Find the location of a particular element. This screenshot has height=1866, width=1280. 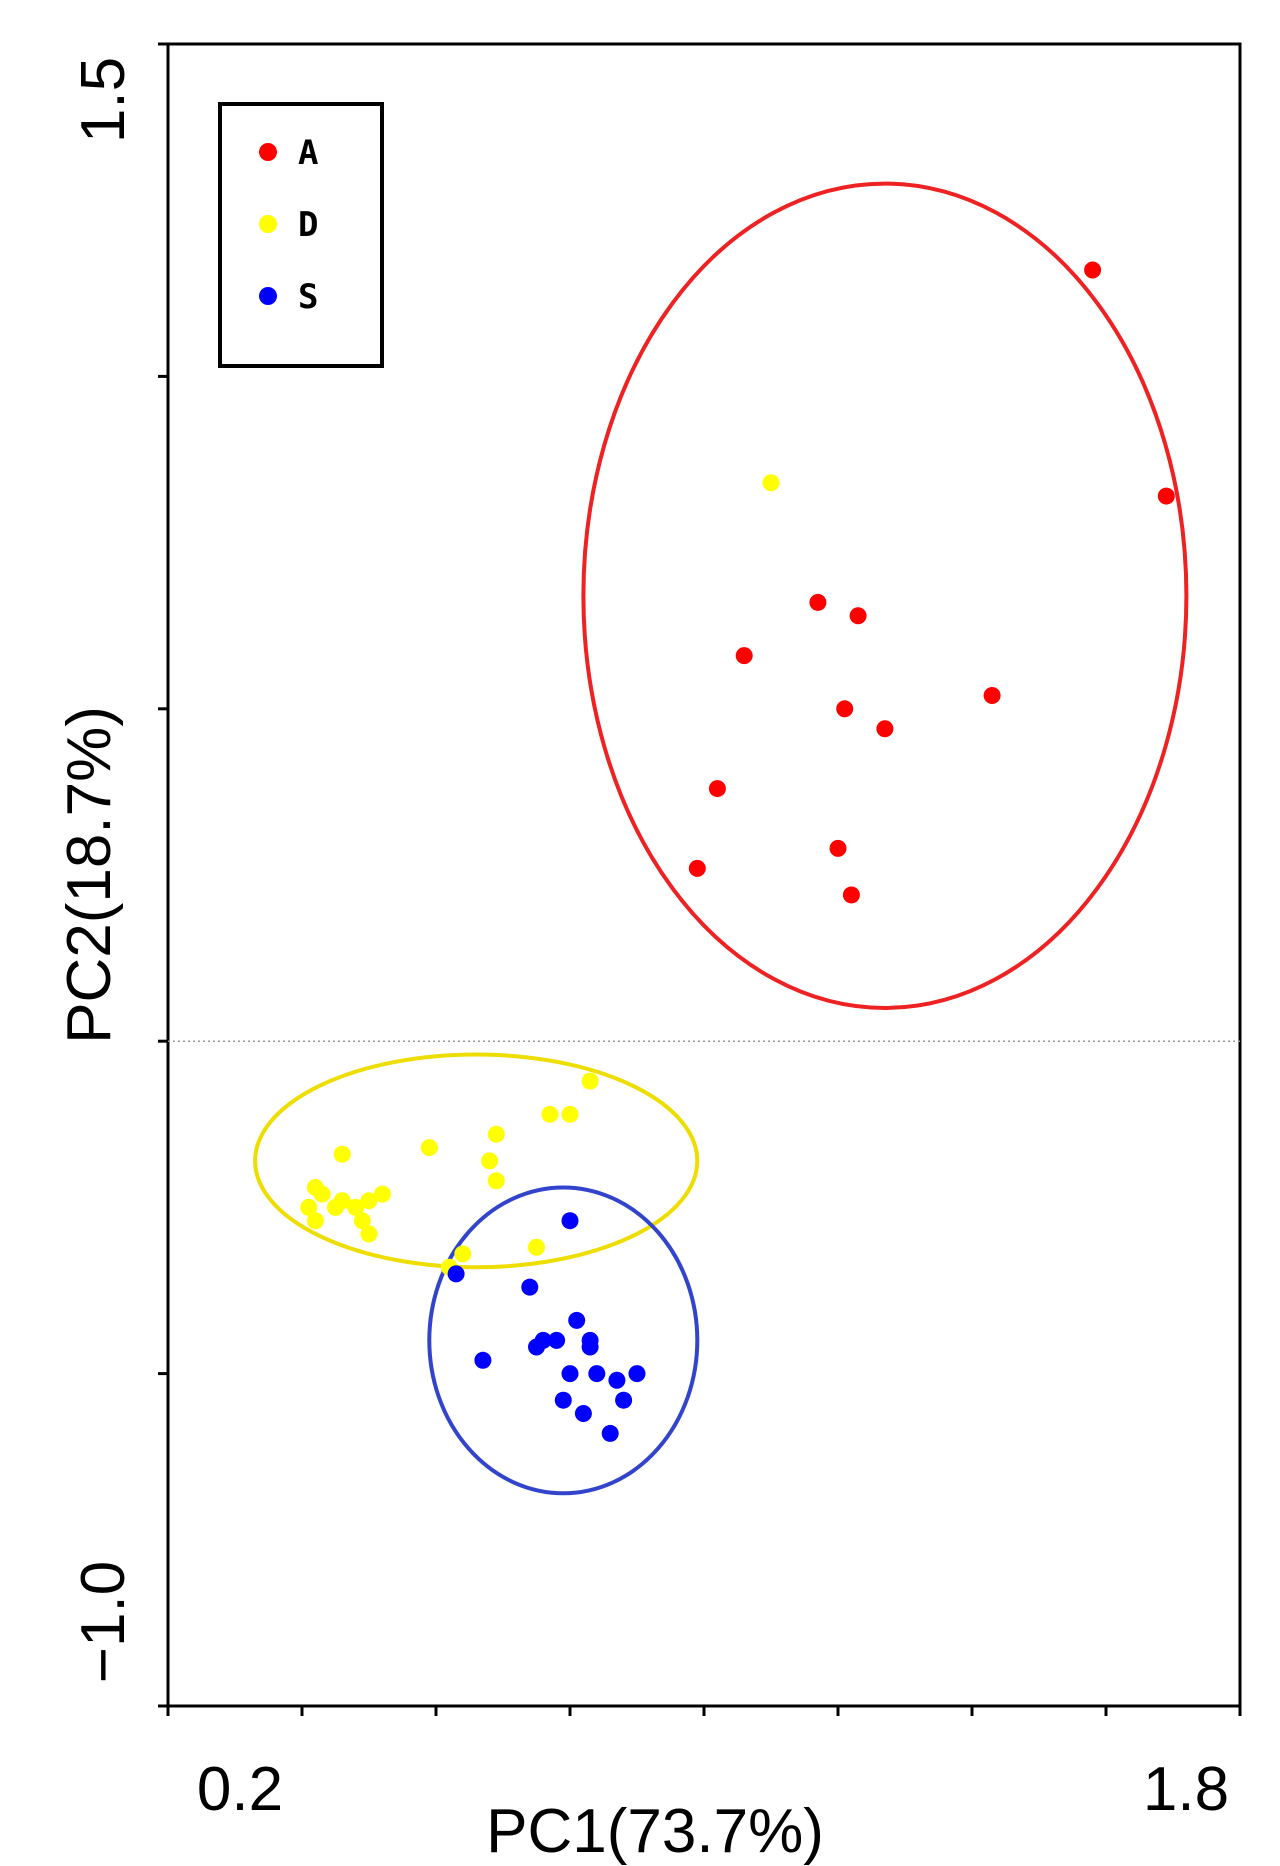

x-axis-title: PC1(73.7%) is located at coordinates (655, 1831).